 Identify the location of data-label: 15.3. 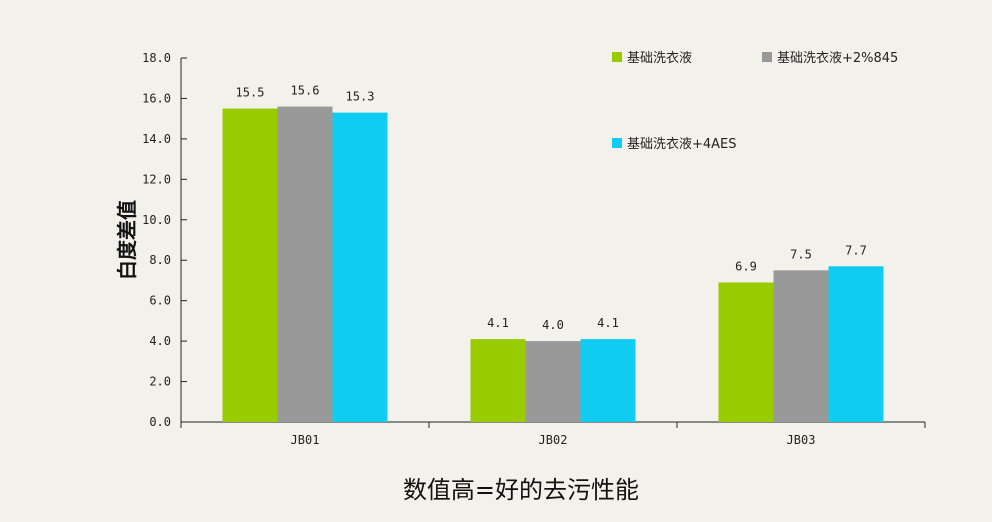
(360, 97).